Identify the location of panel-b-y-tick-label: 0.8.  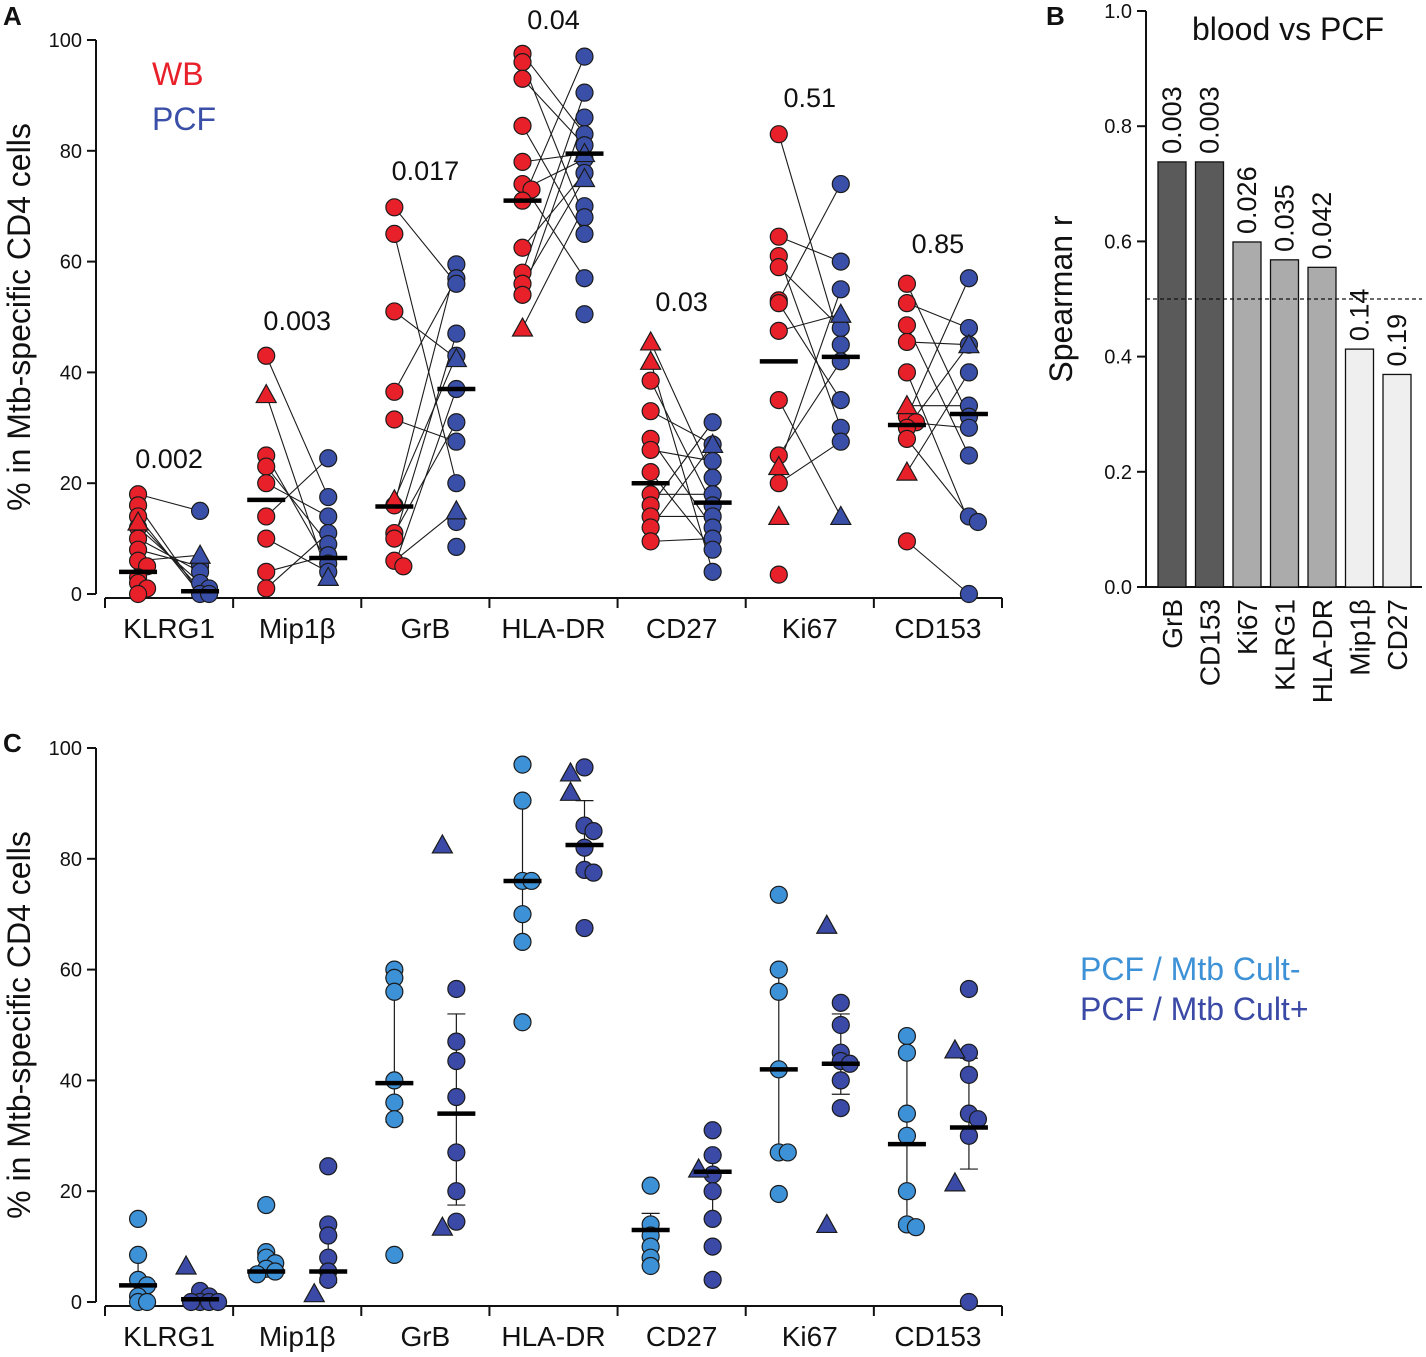
(1118, 127).